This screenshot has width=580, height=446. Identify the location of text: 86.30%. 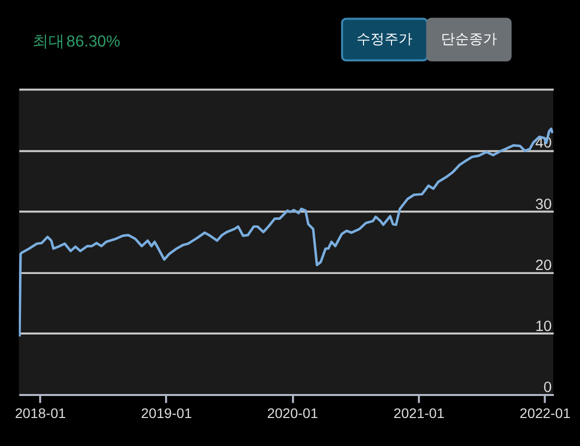
(93, 42).